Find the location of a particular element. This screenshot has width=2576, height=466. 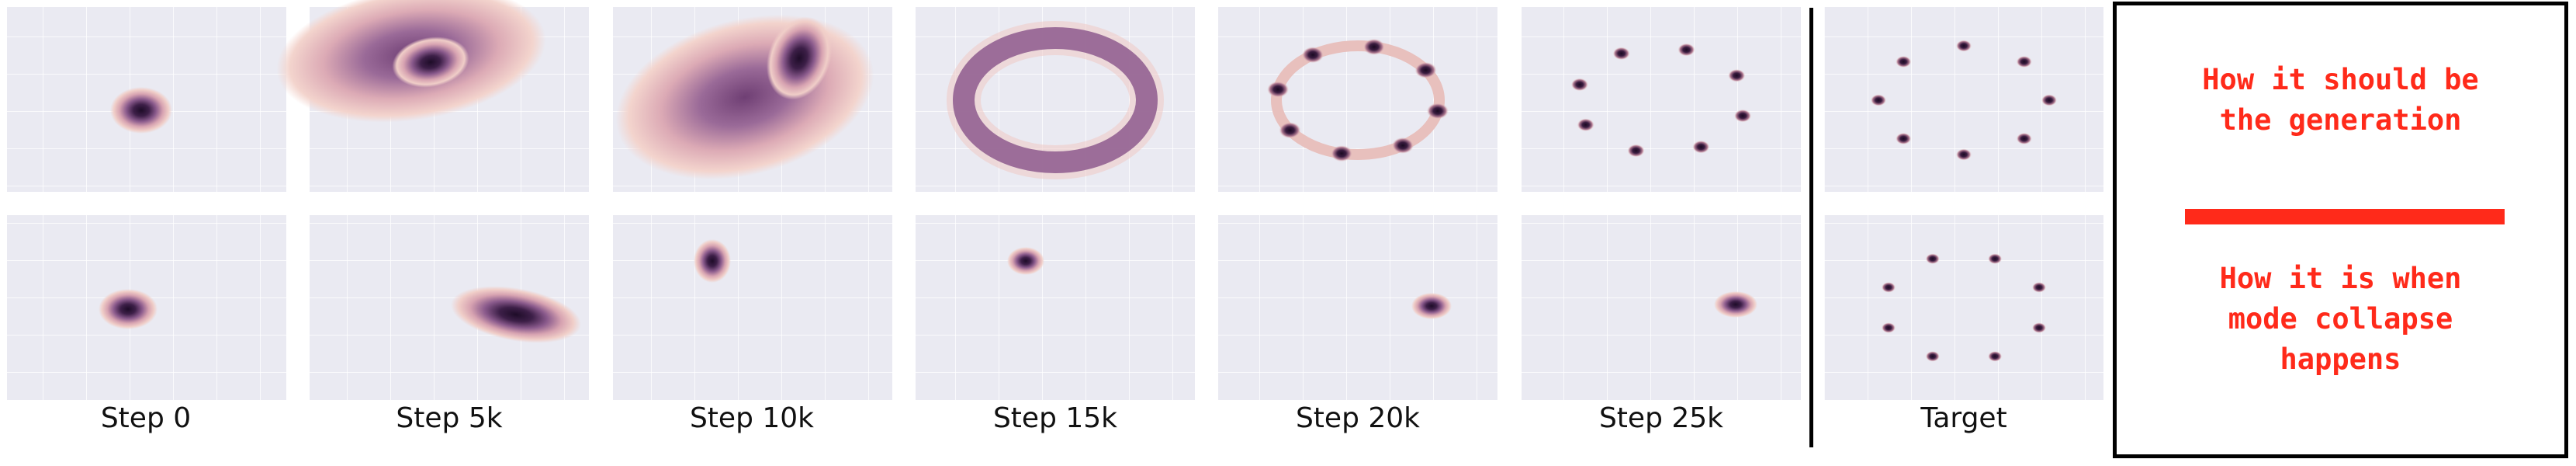

step-label-20k: Step 20k is located at coordinates (1357, 418).